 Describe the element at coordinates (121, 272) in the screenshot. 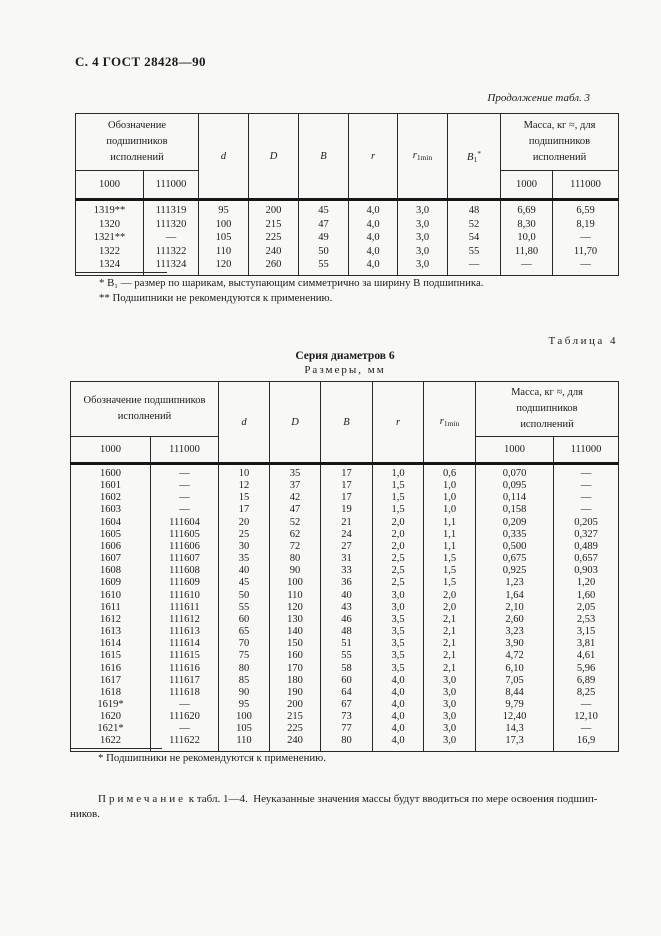

I see `table3-footnote-rule` at that location.